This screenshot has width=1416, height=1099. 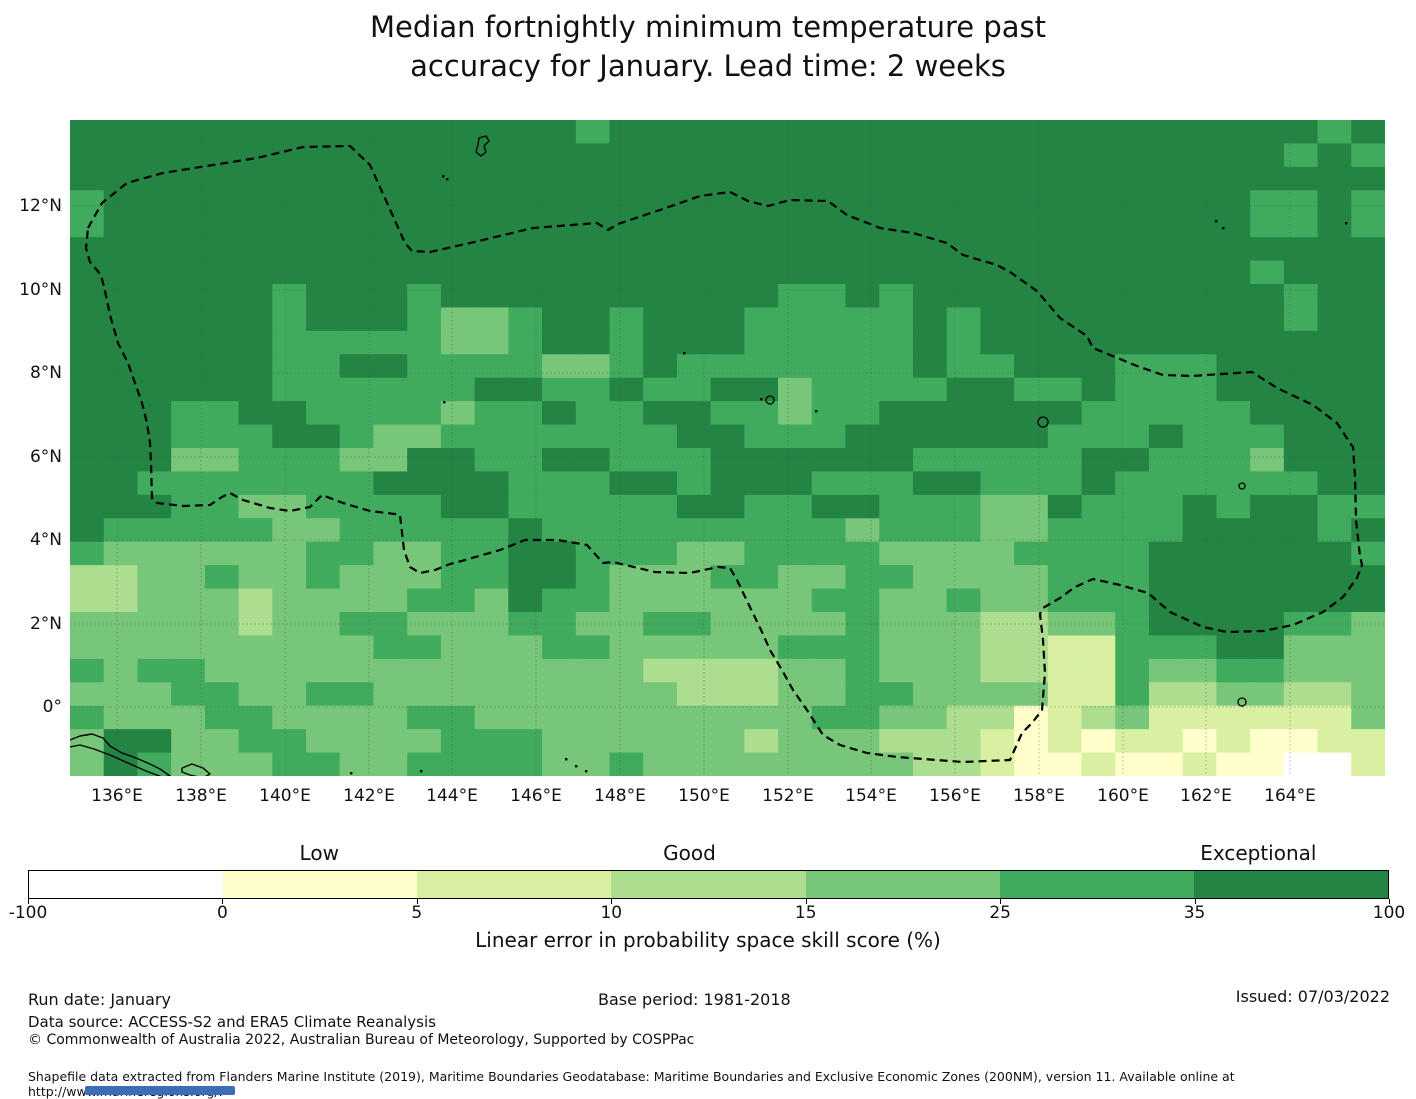 What do you see at coordinates (689, 853) in the screenshot?
I see `colorbar-category-label-good: Good` at bounding box center [689, 853].